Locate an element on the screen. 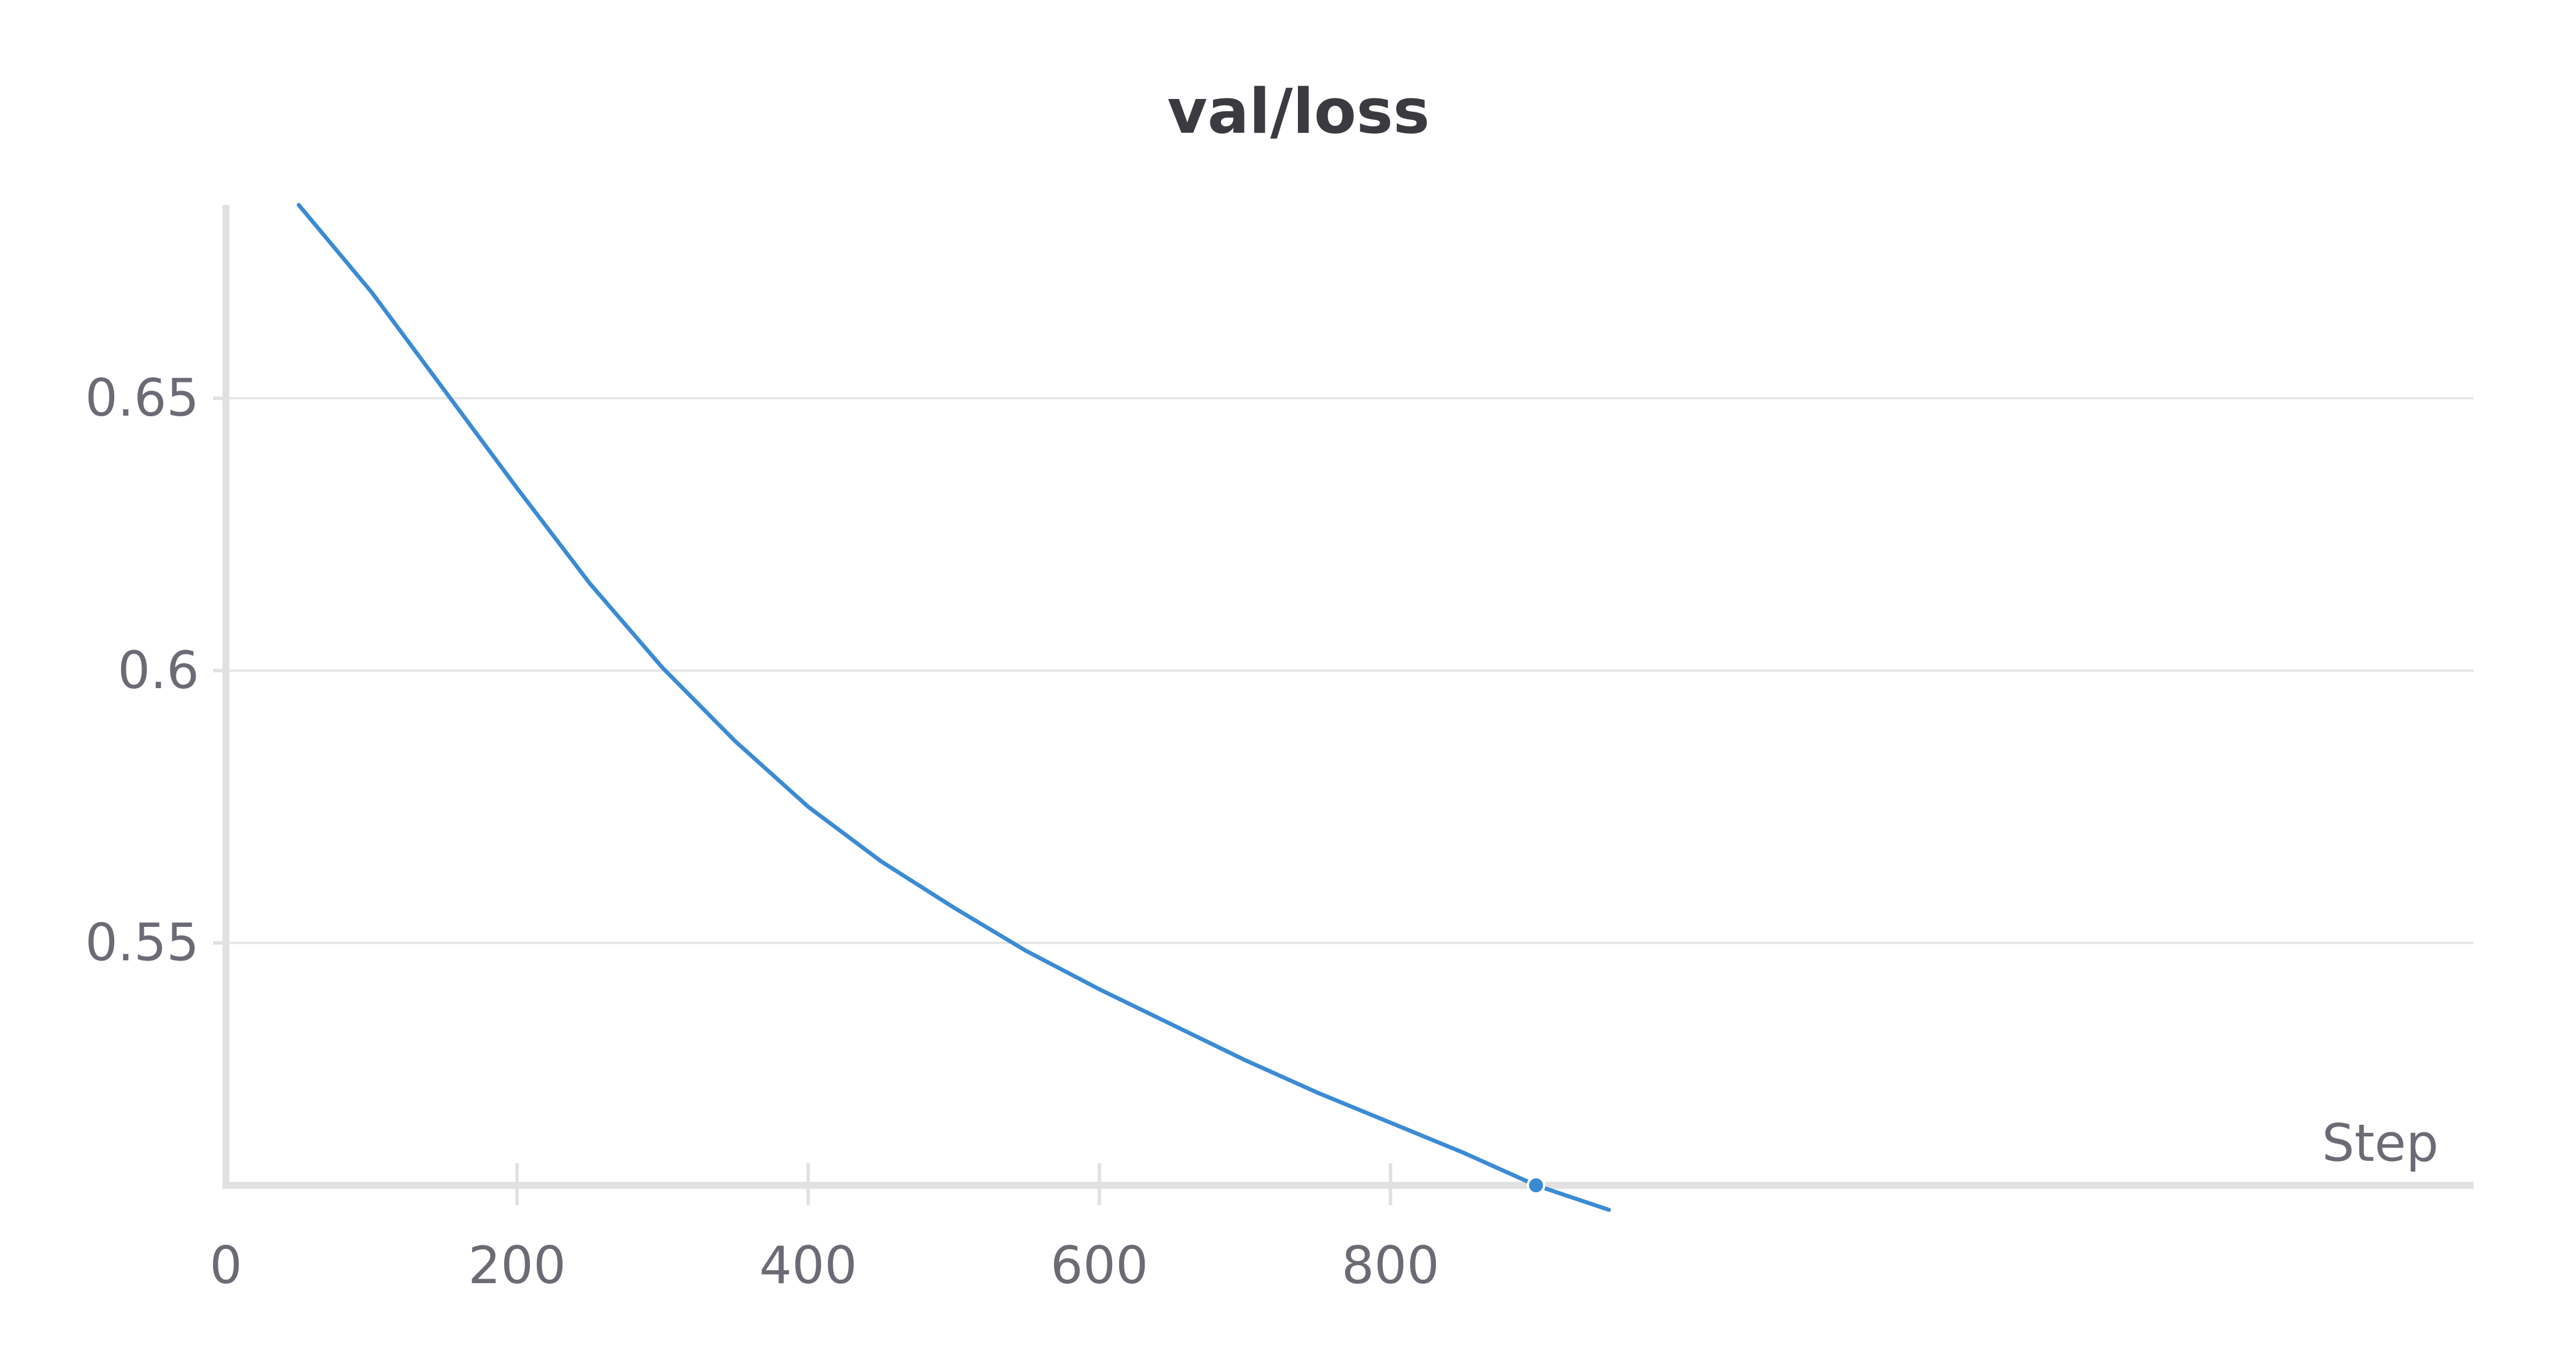 This screenshot has height=1353, width=2576. chart-title: val/loss is located at coordinates (1298, 112).